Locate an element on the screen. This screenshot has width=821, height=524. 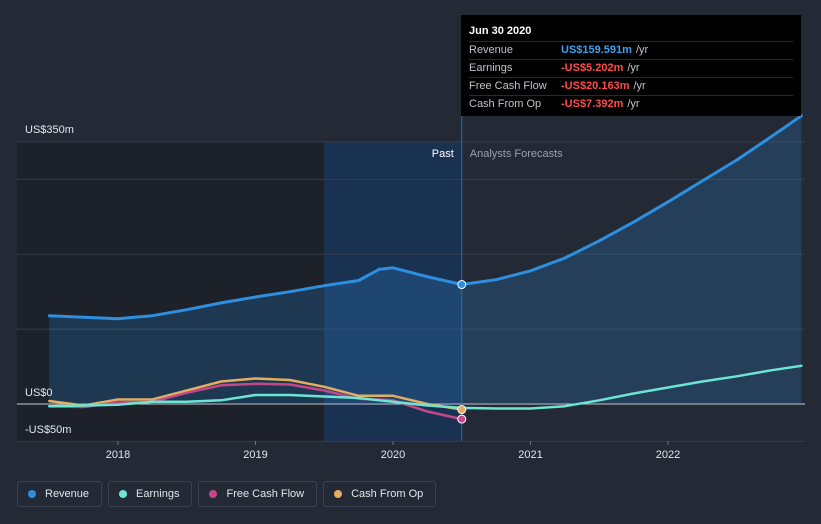
x-tick-label: 2021 is located at coordinates (530, 455).